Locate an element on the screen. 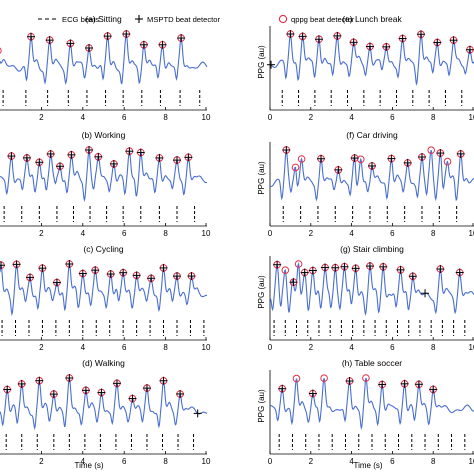 The width and height of the screenshot is (474, 474). legend-mstpd-label: MSPTD beat detector is located at coordinates (183, 19).